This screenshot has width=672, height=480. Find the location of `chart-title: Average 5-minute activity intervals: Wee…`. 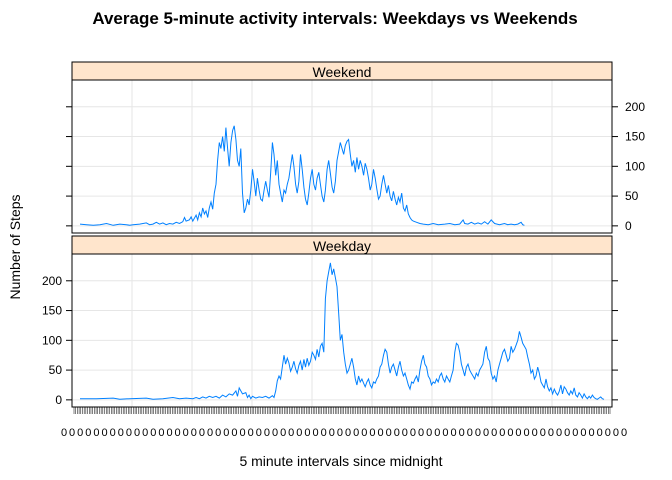

chart-title: Average 5-minute activity intervals: Wee… is located at coordinates (334, 18).